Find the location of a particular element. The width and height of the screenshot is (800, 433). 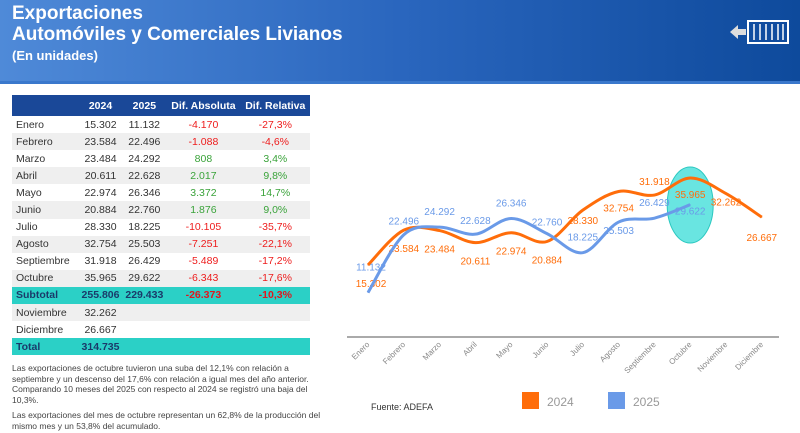

table-cell: 3,4% is located at coordinates (275, 158).